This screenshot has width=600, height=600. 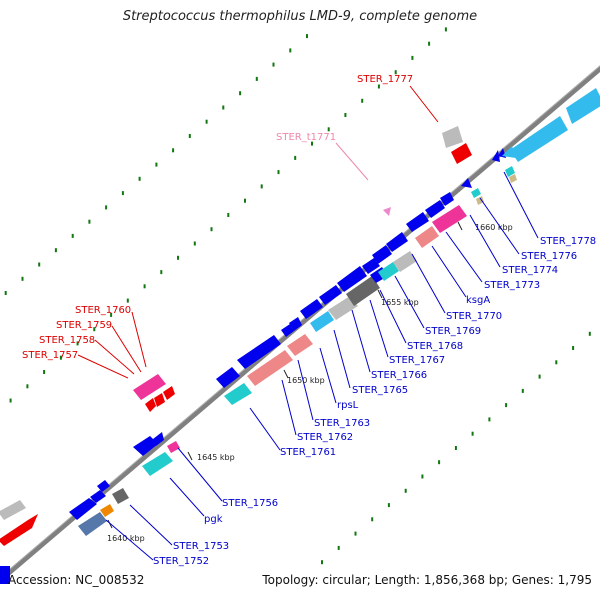 I want to click on gene-label: STER_1757, so click(x=50, y=355).